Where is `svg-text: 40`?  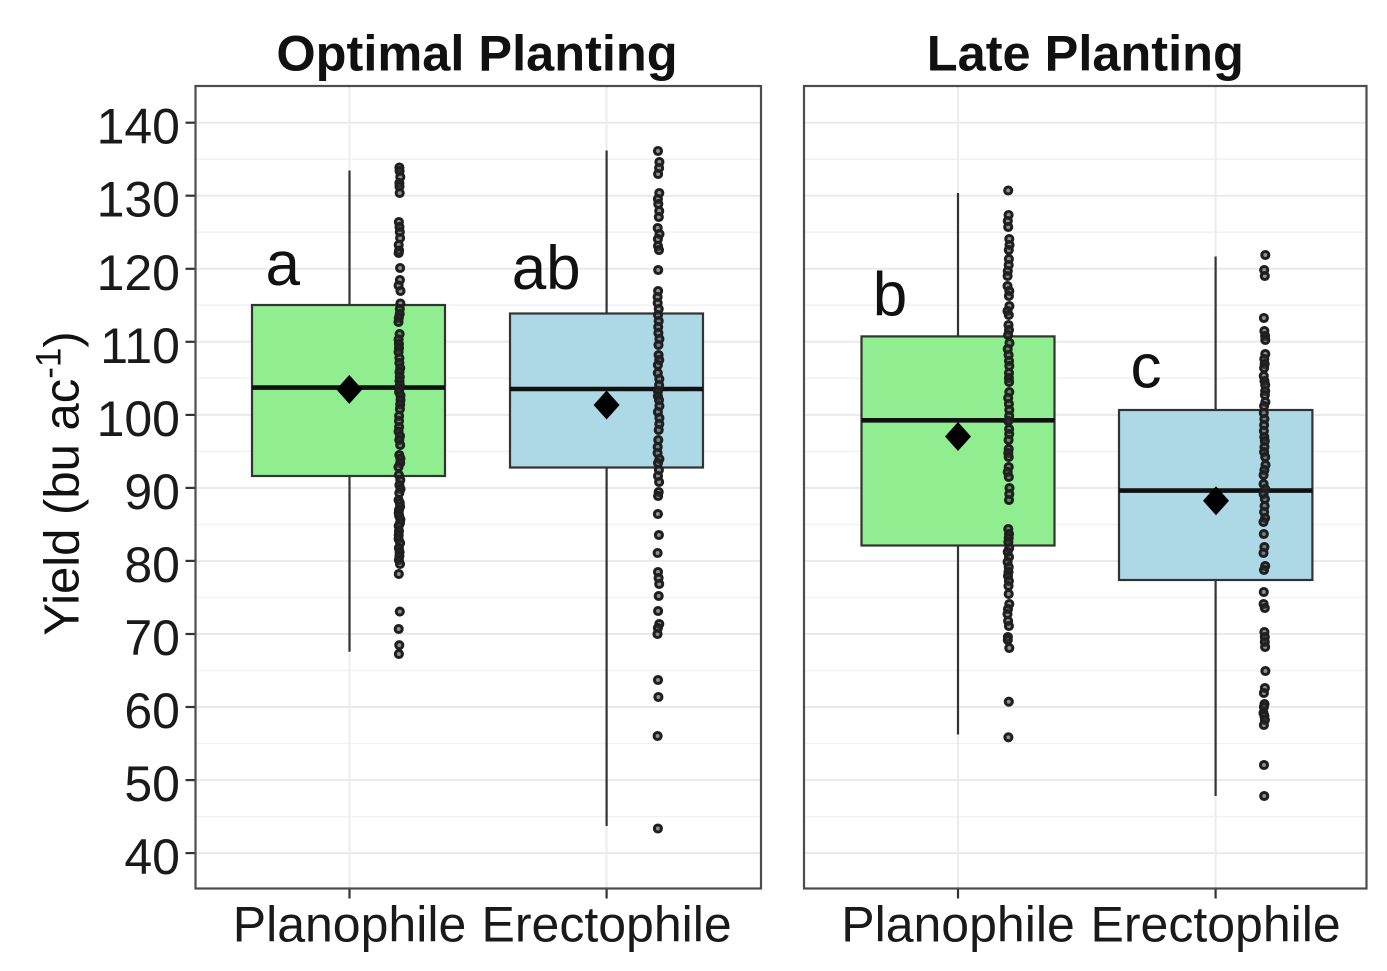 svg-text: 40 is located at coordinates (152, 857).